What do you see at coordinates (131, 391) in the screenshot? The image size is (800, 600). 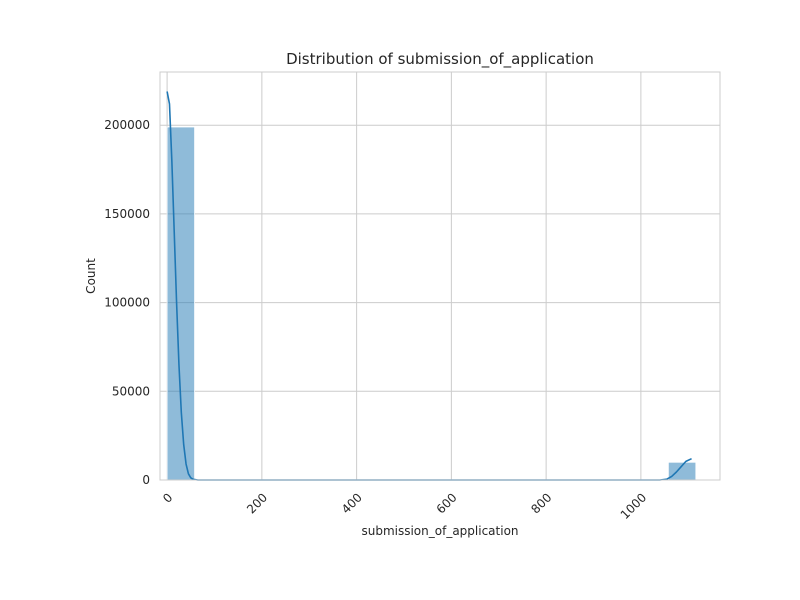 I see `y-tick-label: 50000` at bounding box center [131, 391].